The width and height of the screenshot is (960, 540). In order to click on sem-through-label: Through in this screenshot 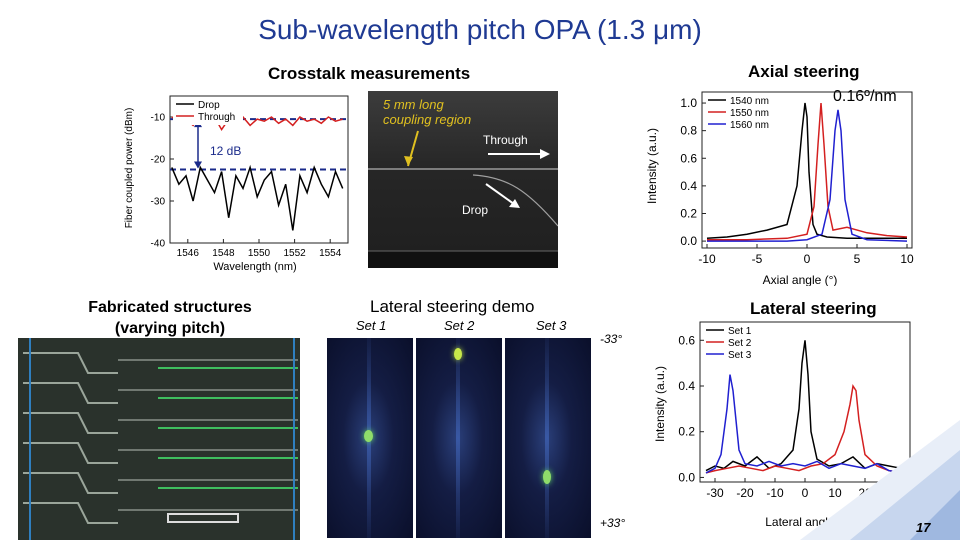, I will do `click(505, 140)`.